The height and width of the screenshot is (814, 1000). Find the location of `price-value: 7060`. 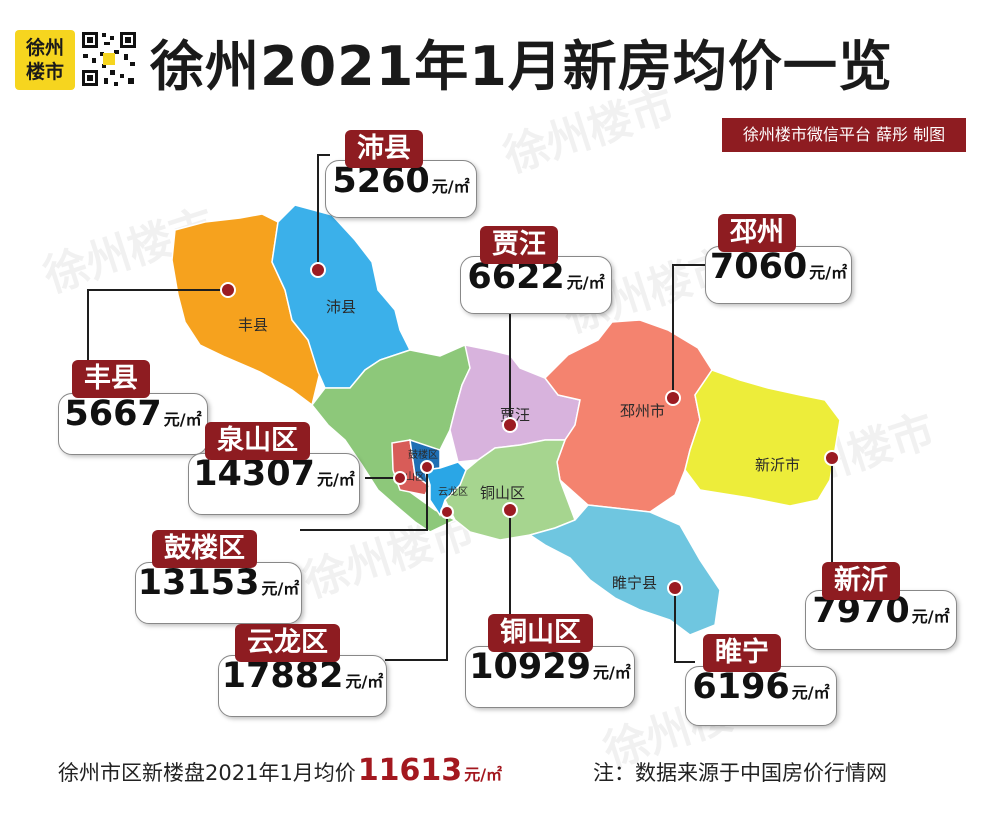

price-value: 7060 is located at coordinates (758, 267).